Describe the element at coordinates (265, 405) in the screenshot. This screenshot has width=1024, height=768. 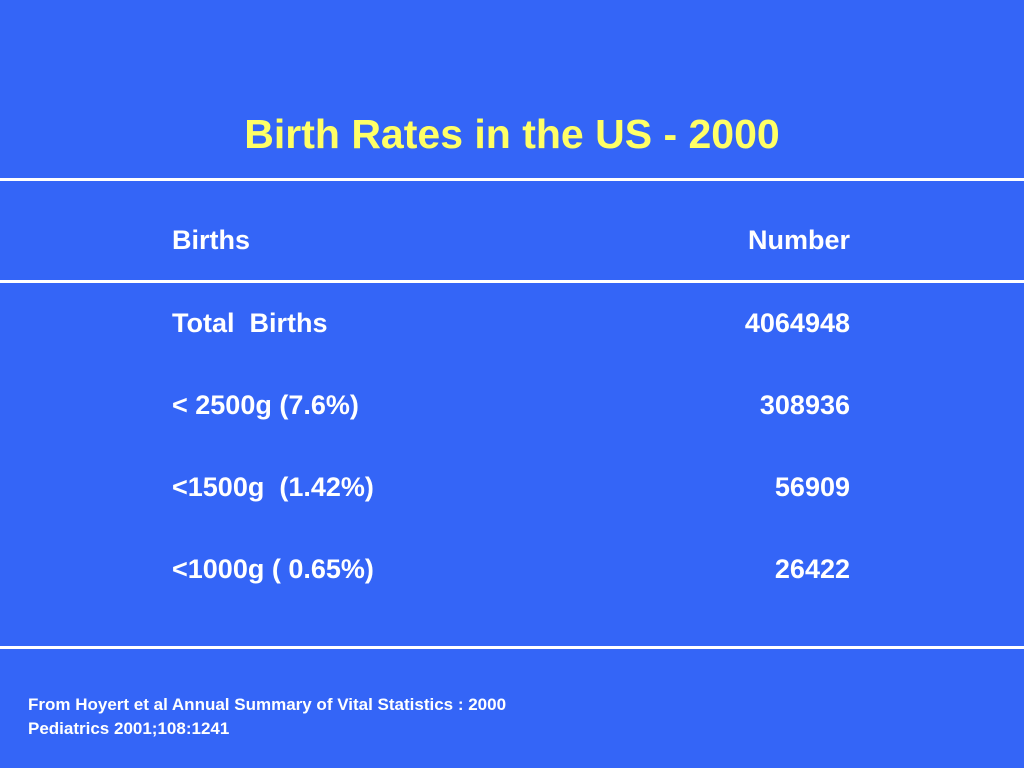
I see `row-label-2500g: < 2500g (7.6%)` at that location.